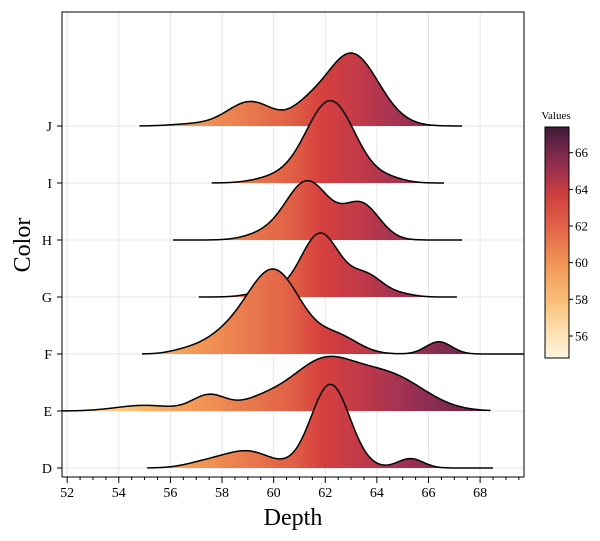 This screenshot has width=600, height=541. I want to click on ridge-fill-G, so click(327, 264).